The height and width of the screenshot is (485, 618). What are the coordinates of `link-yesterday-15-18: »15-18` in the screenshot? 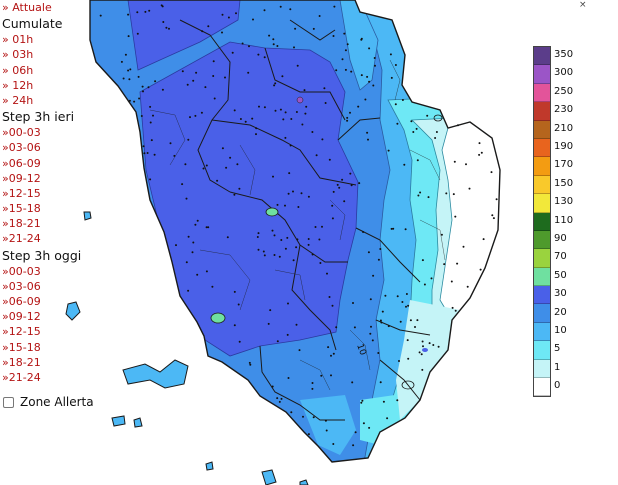 It's located at (21, 209).